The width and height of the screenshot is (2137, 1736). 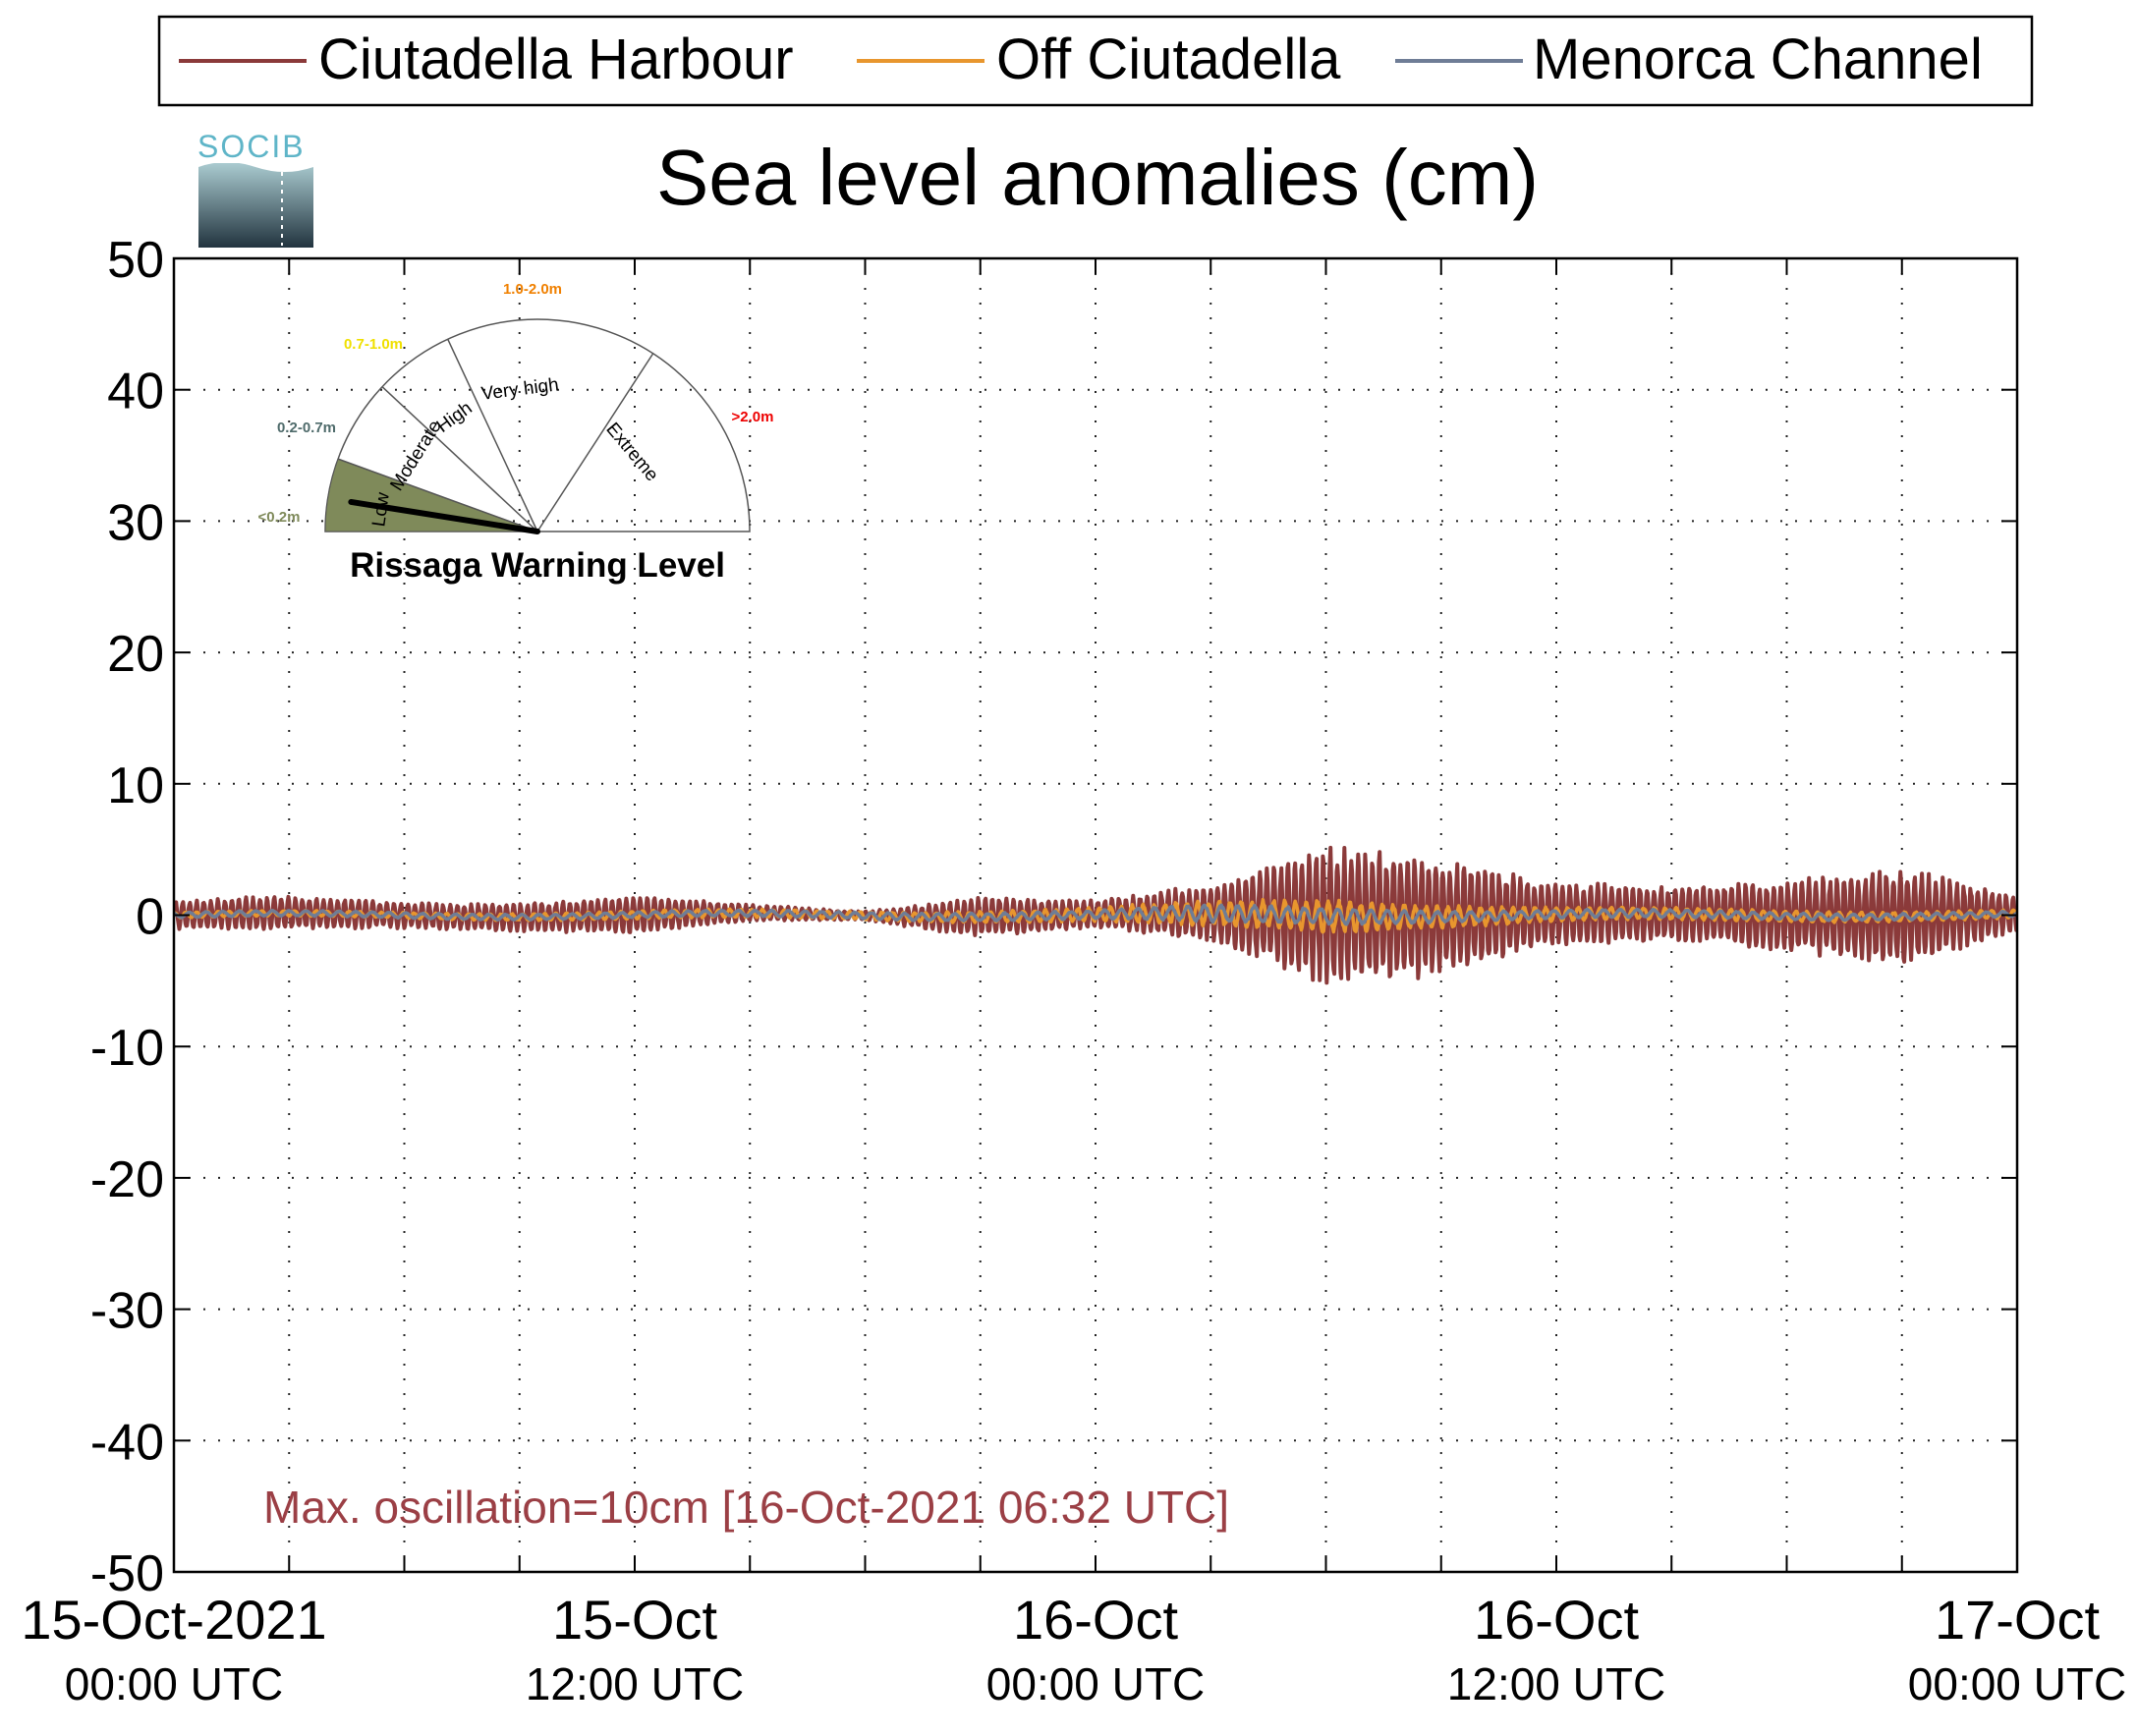 What do you see at coordinates (127, 1442) in the screenshot?
I see `y-tick-label: -40` at bounding box center [127, 1442].